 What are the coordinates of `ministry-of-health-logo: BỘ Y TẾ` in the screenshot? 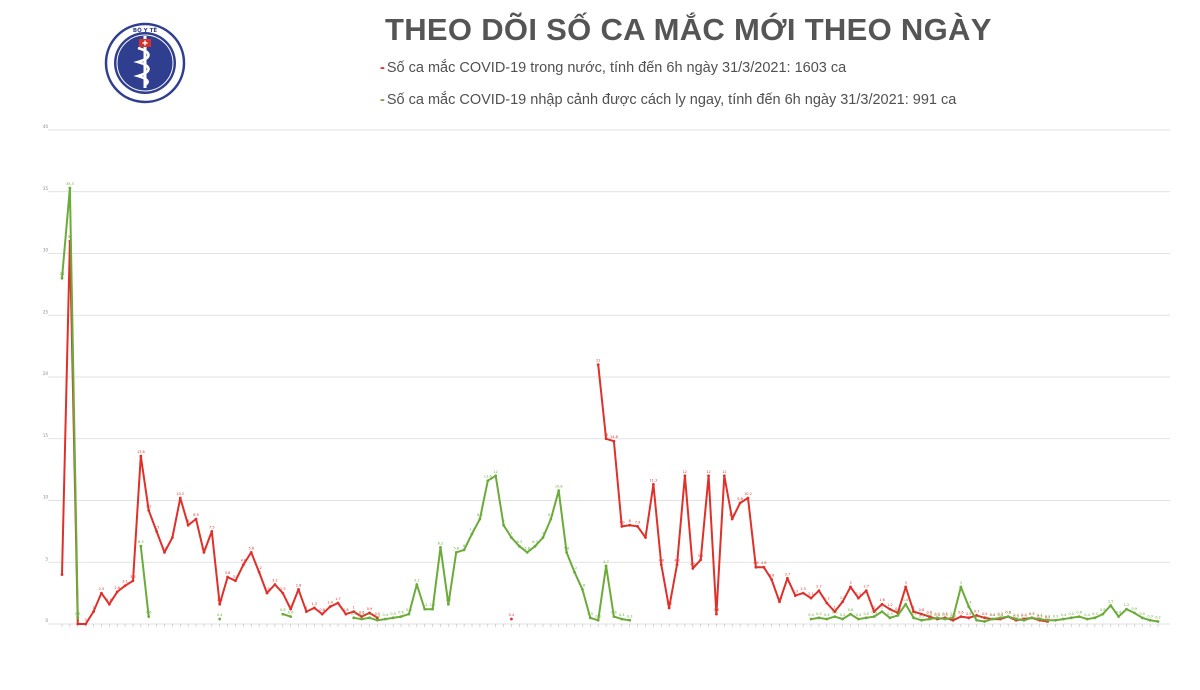 It's located at (145, 63).